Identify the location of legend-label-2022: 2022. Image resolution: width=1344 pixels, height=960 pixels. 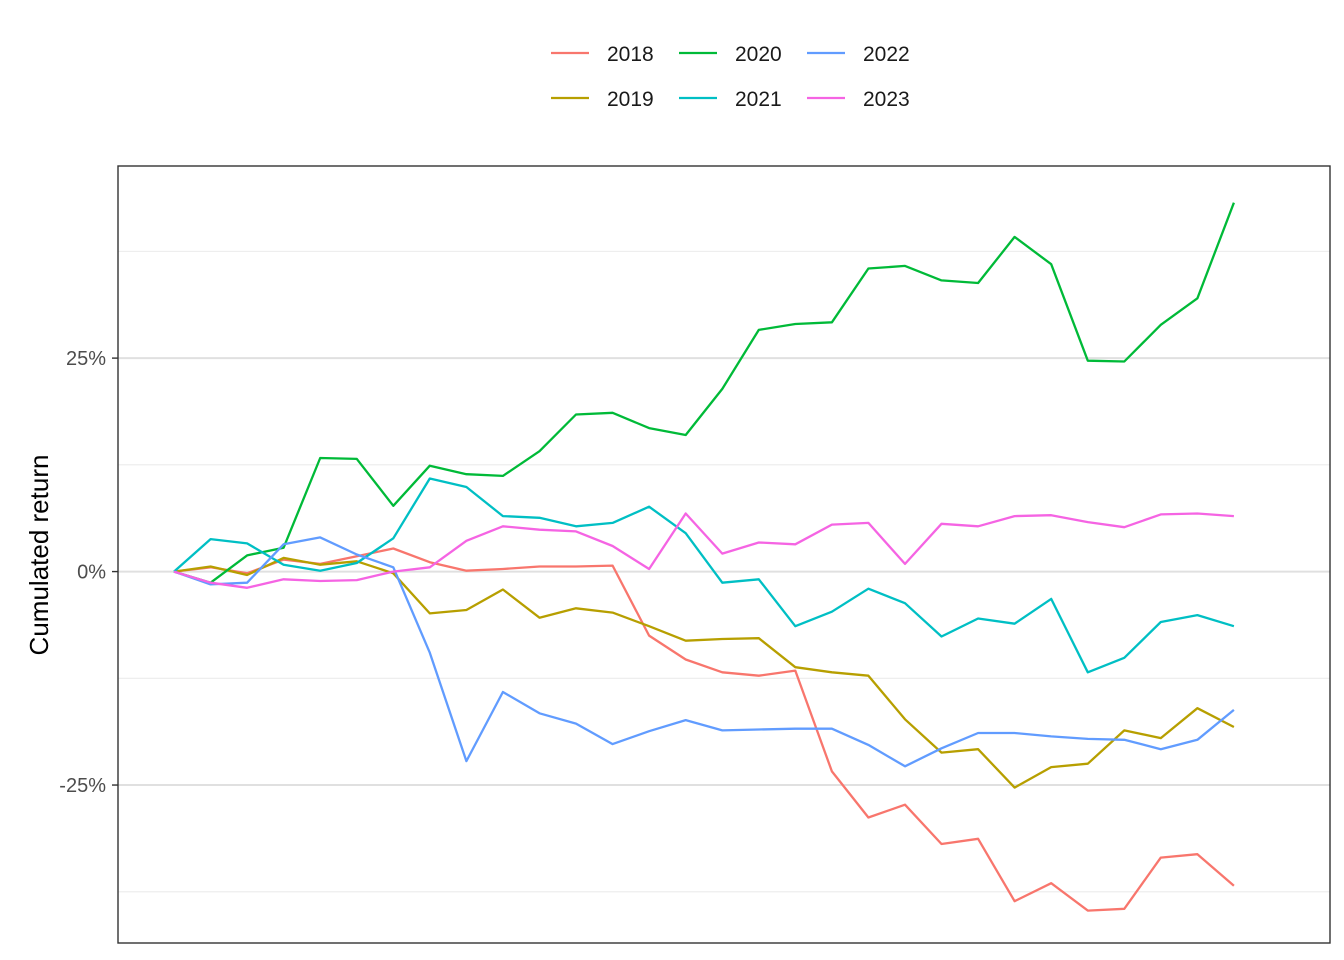
(886, 54).